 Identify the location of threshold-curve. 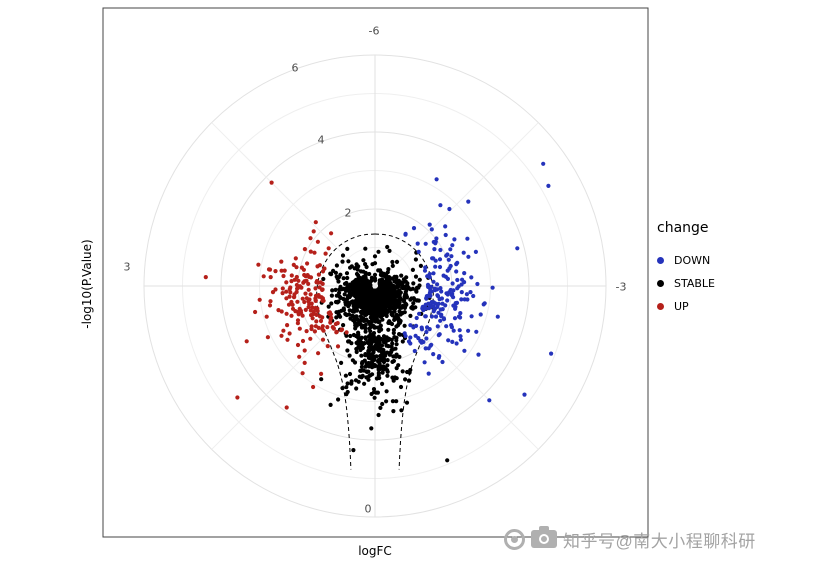
(346, 351).